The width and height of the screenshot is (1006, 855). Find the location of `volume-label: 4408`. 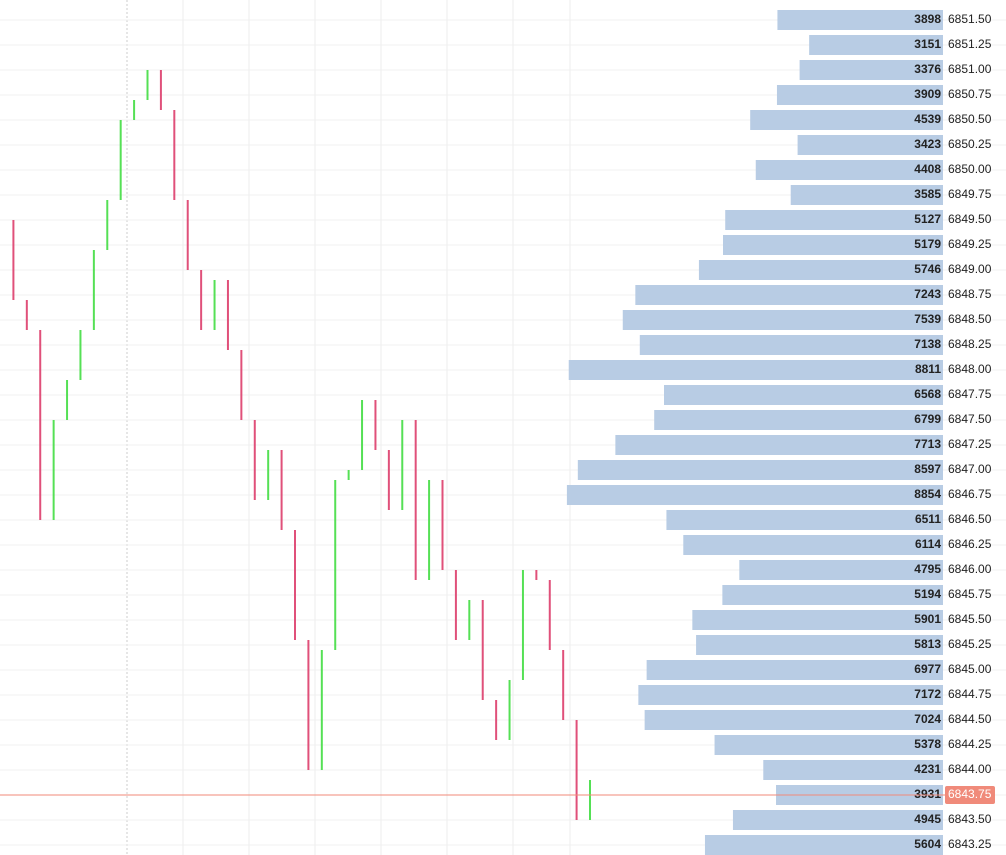

volume-label: 4408 is located at coordinates (927, 169).